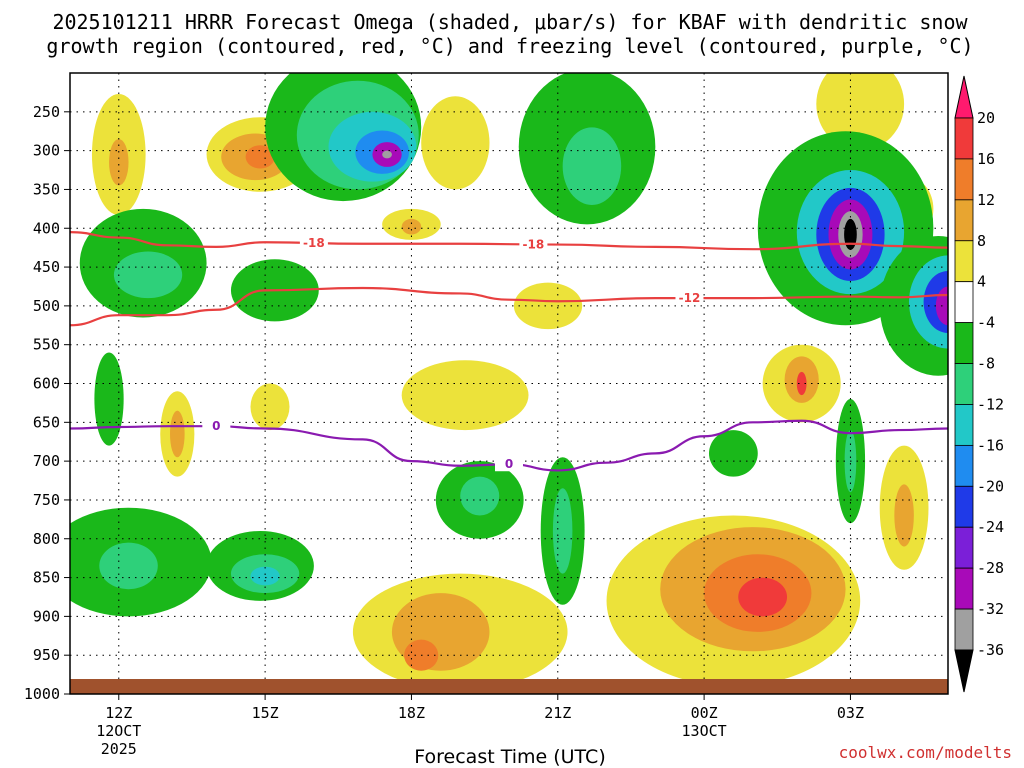 This screenshot has width=1024, height=768. What do you see at coordinates (986, 364) in the screenshot?
I see `colorbar-label: -8` at bounding box center [986, 364].